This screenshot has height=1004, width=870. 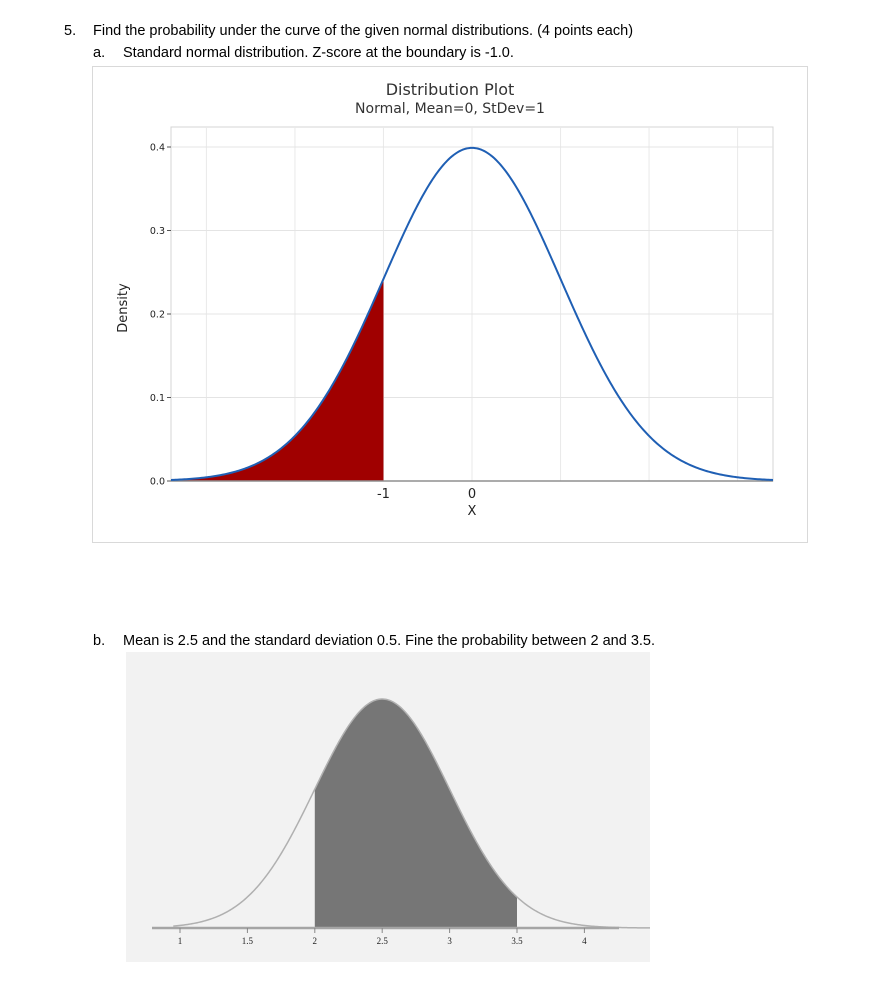 I want to click on plot-a-ylabel: Density, so click(x=123, y=308).